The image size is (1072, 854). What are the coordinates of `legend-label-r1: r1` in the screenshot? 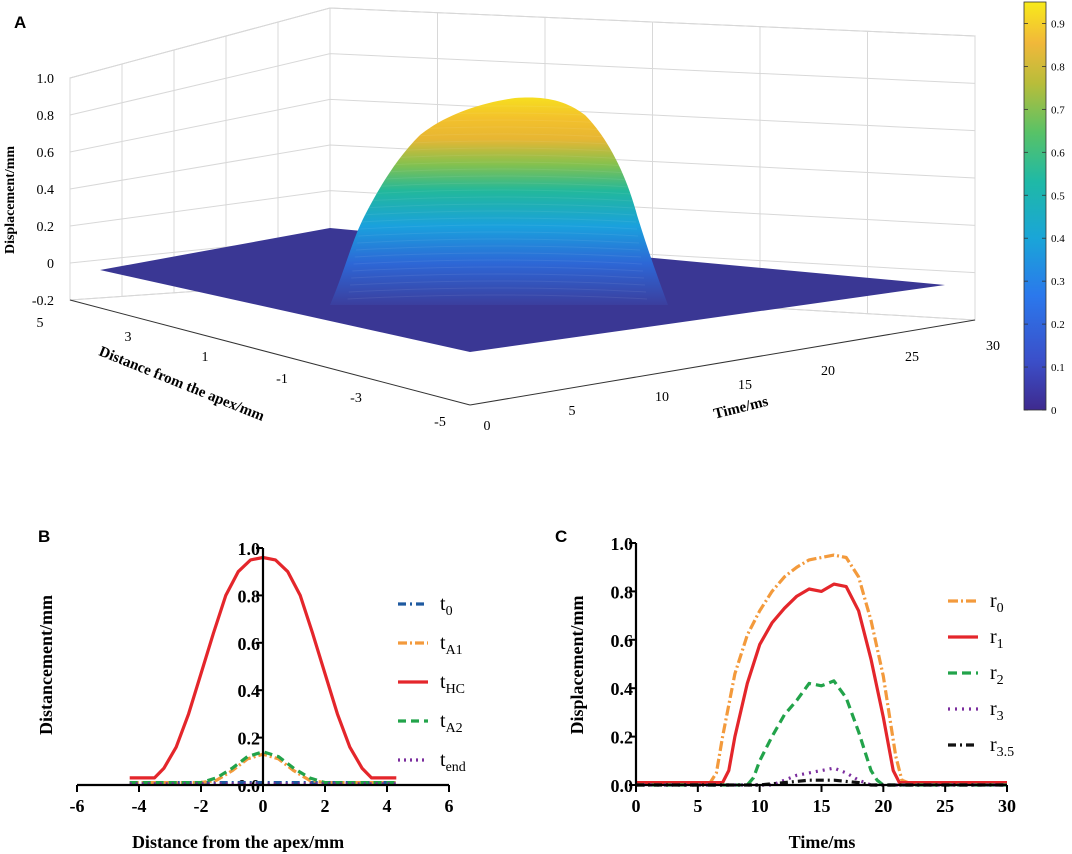 It's located at (997, 639).